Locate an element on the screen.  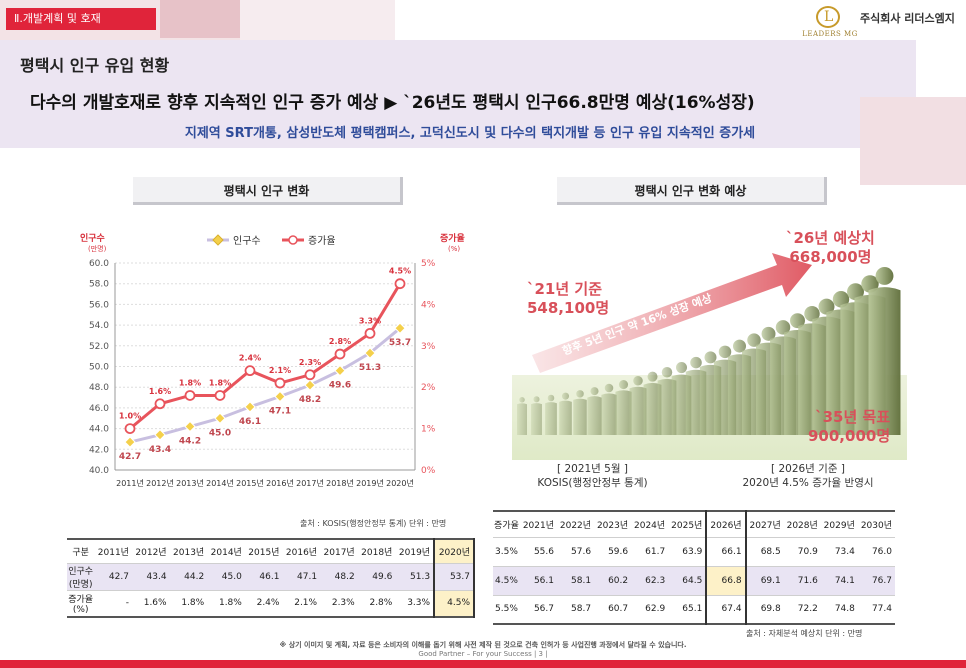
caption-right-basis: 2020년 4.5% 증가율 반영시 is located at coordinates (808, 483).